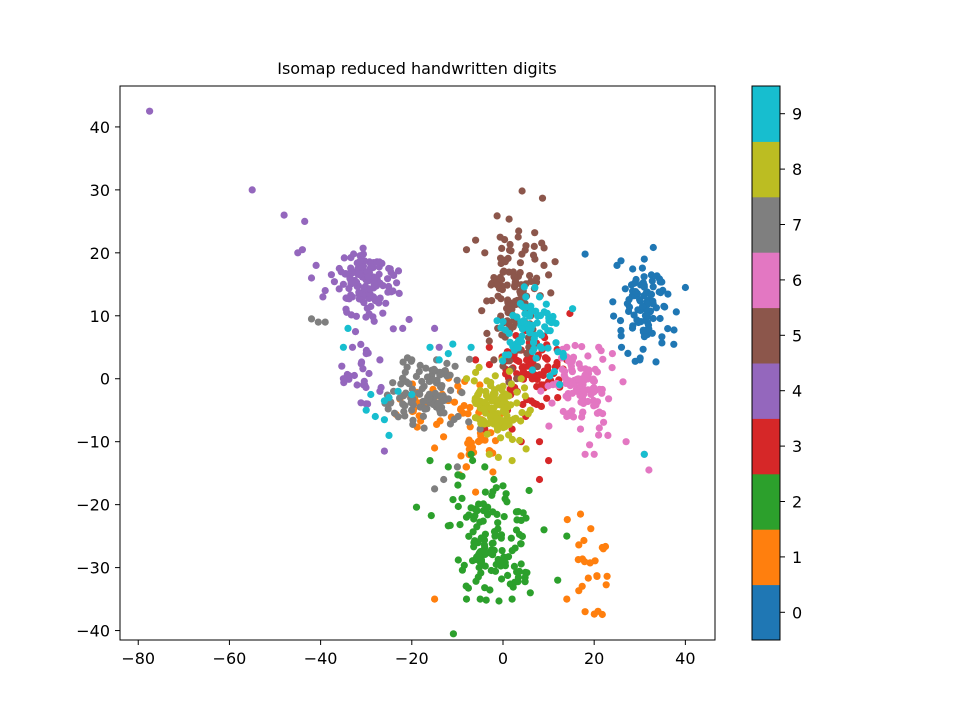 This screenshot has height=720, width=960. What do you see at coordinates (93, 568) in the screenshot?
I see `y-tick-label: −30` at bounding box center [93, 568].